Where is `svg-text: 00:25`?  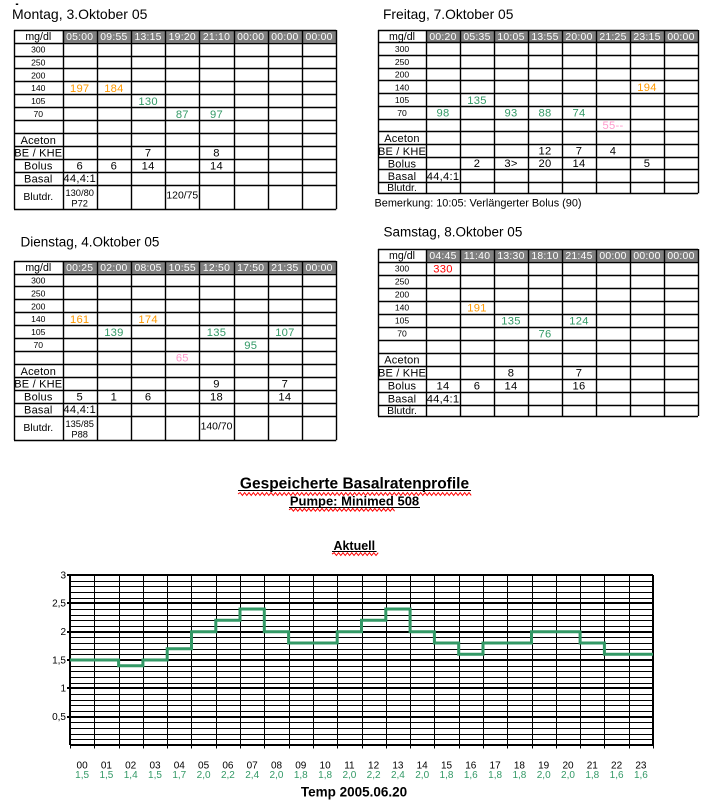 svg-text: 00:25 is located at coordinates (79, 268).